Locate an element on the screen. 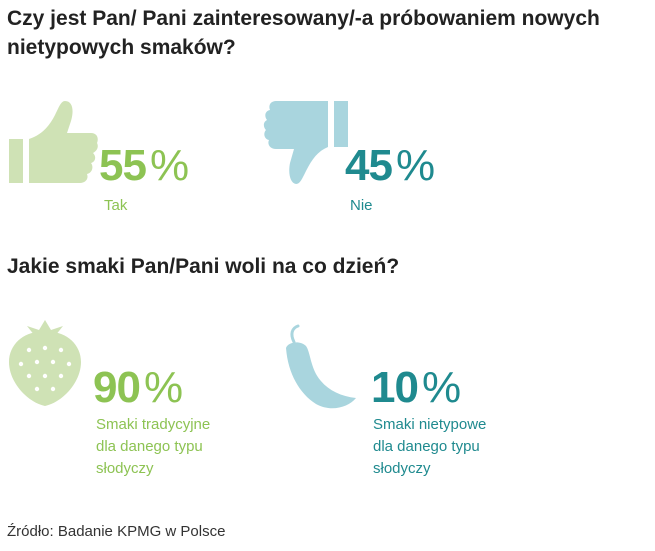 The height and width of the screenshot is (551, 655). answer-label: Smaki nietypowe dla danego typu słodyczy is located at coordinates (429, 447).